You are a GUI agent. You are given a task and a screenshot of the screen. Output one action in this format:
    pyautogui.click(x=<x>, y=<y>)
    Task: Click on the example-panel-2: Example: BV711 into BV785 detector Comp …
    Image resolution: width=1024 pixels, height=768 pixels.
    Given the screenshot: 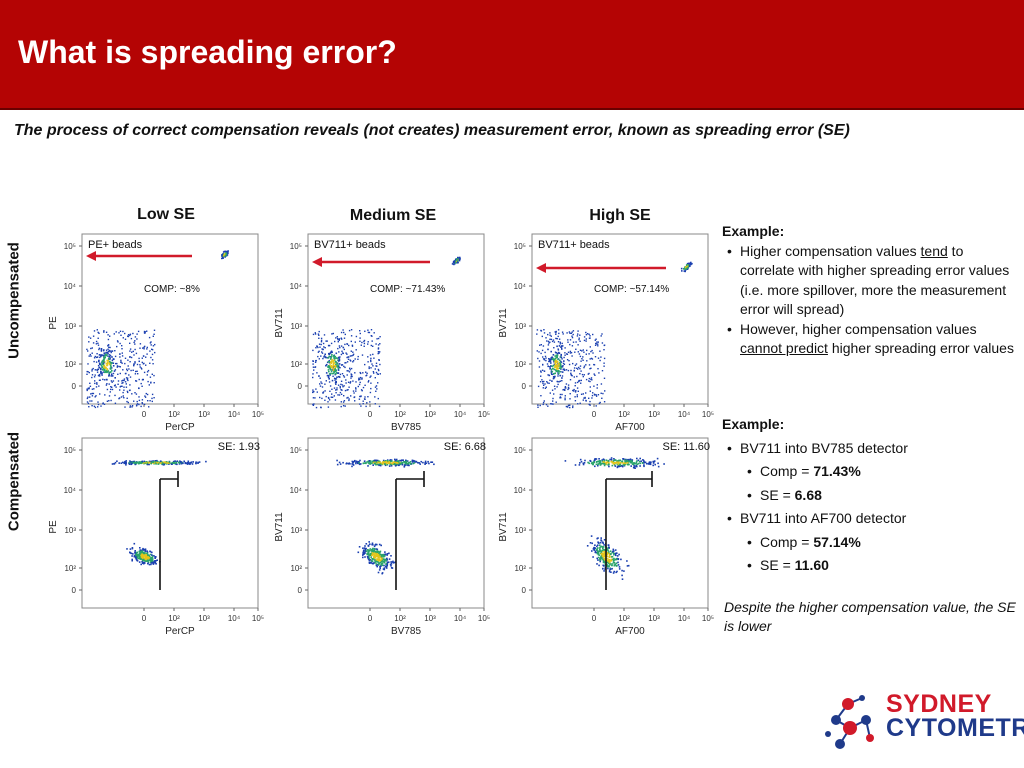 What is the action you would take?
    pyautogui.click(x=870, y=495)
    